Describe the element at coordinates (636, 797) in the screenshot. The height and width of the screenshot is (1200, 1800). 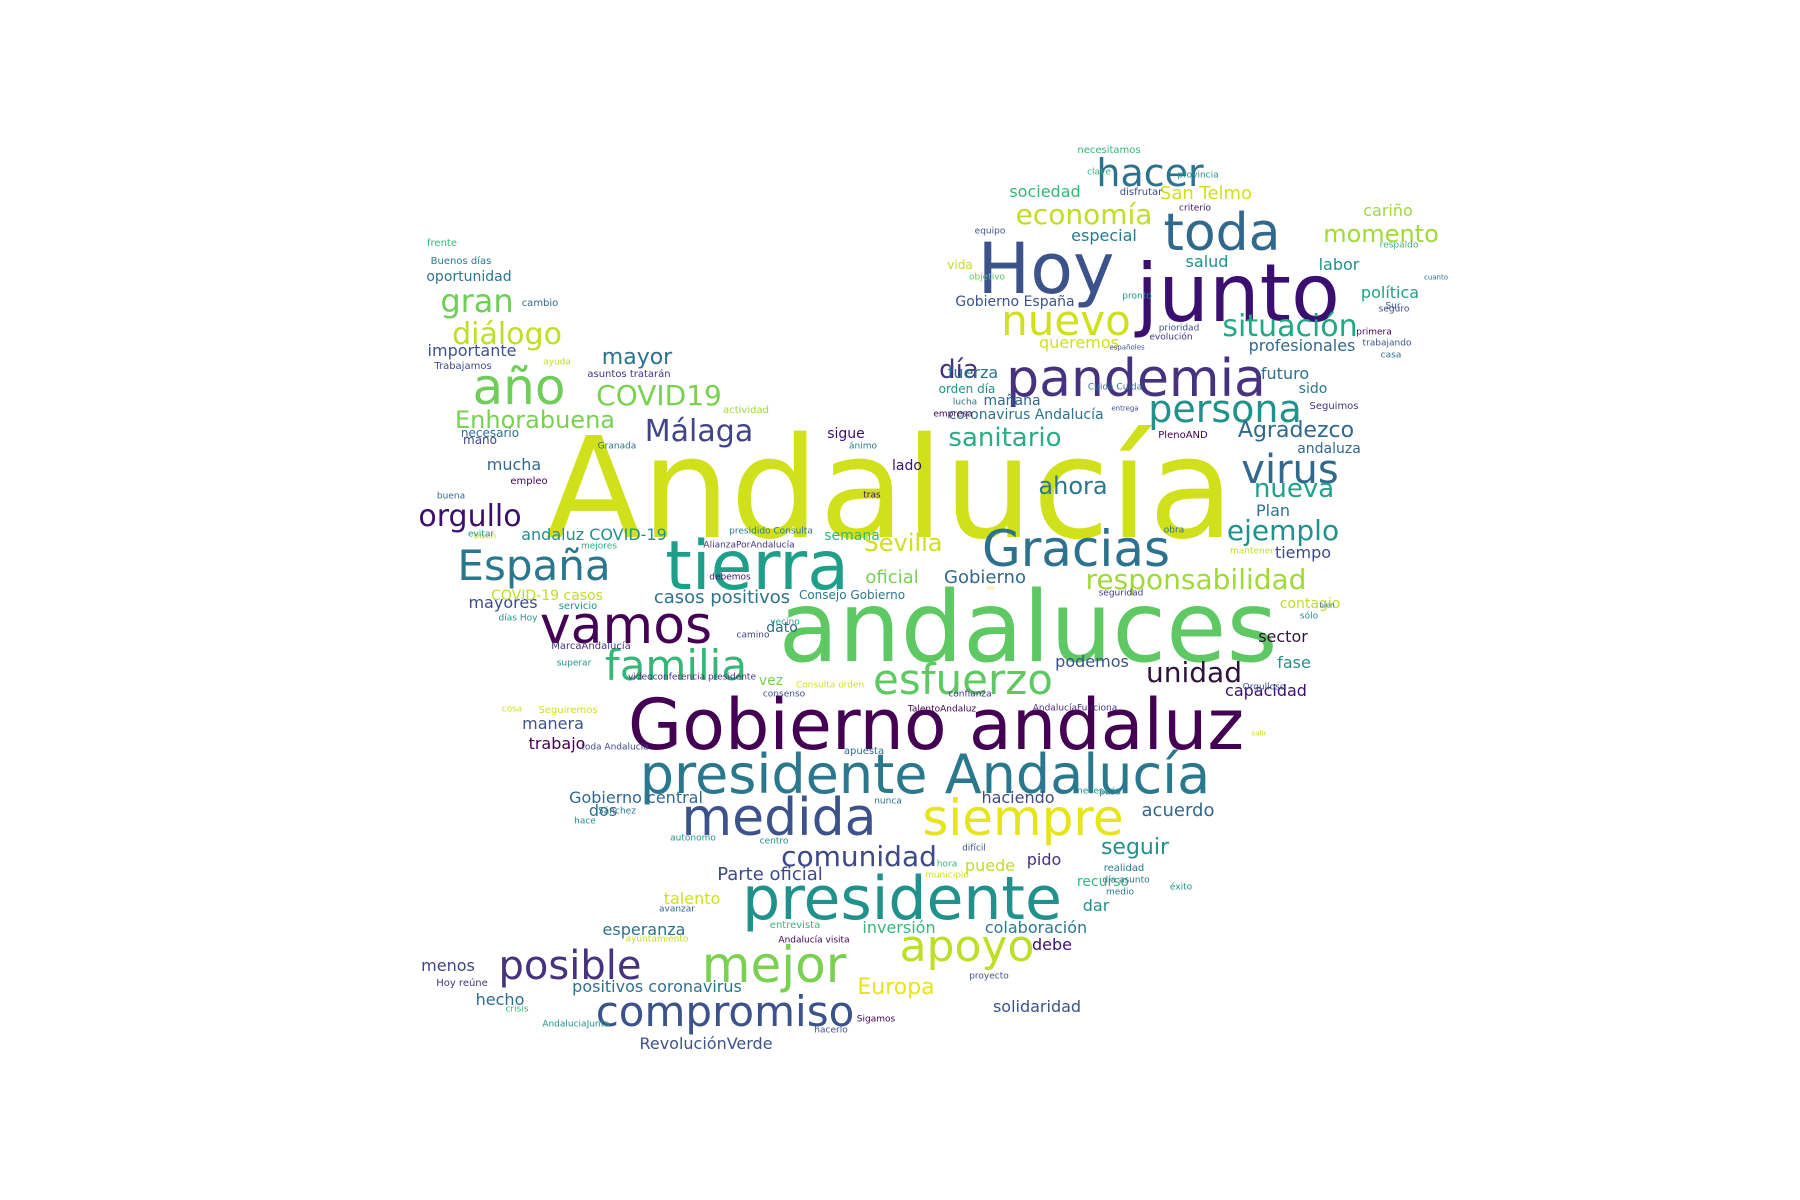
I see `cloud-word: Gobierno central` at that location.